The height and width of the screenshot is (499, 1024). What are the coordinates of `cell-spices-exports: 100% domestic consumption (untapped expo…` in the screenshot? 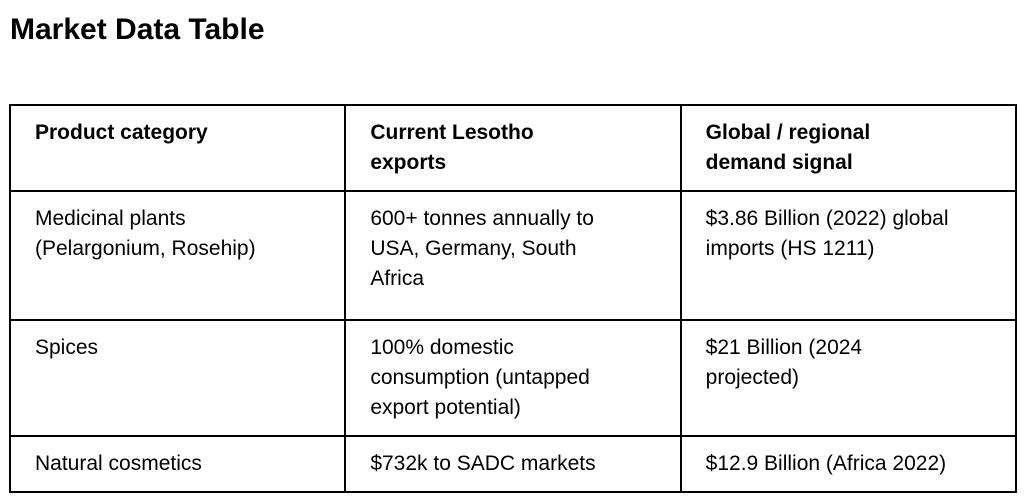 It's located at (513, 378).